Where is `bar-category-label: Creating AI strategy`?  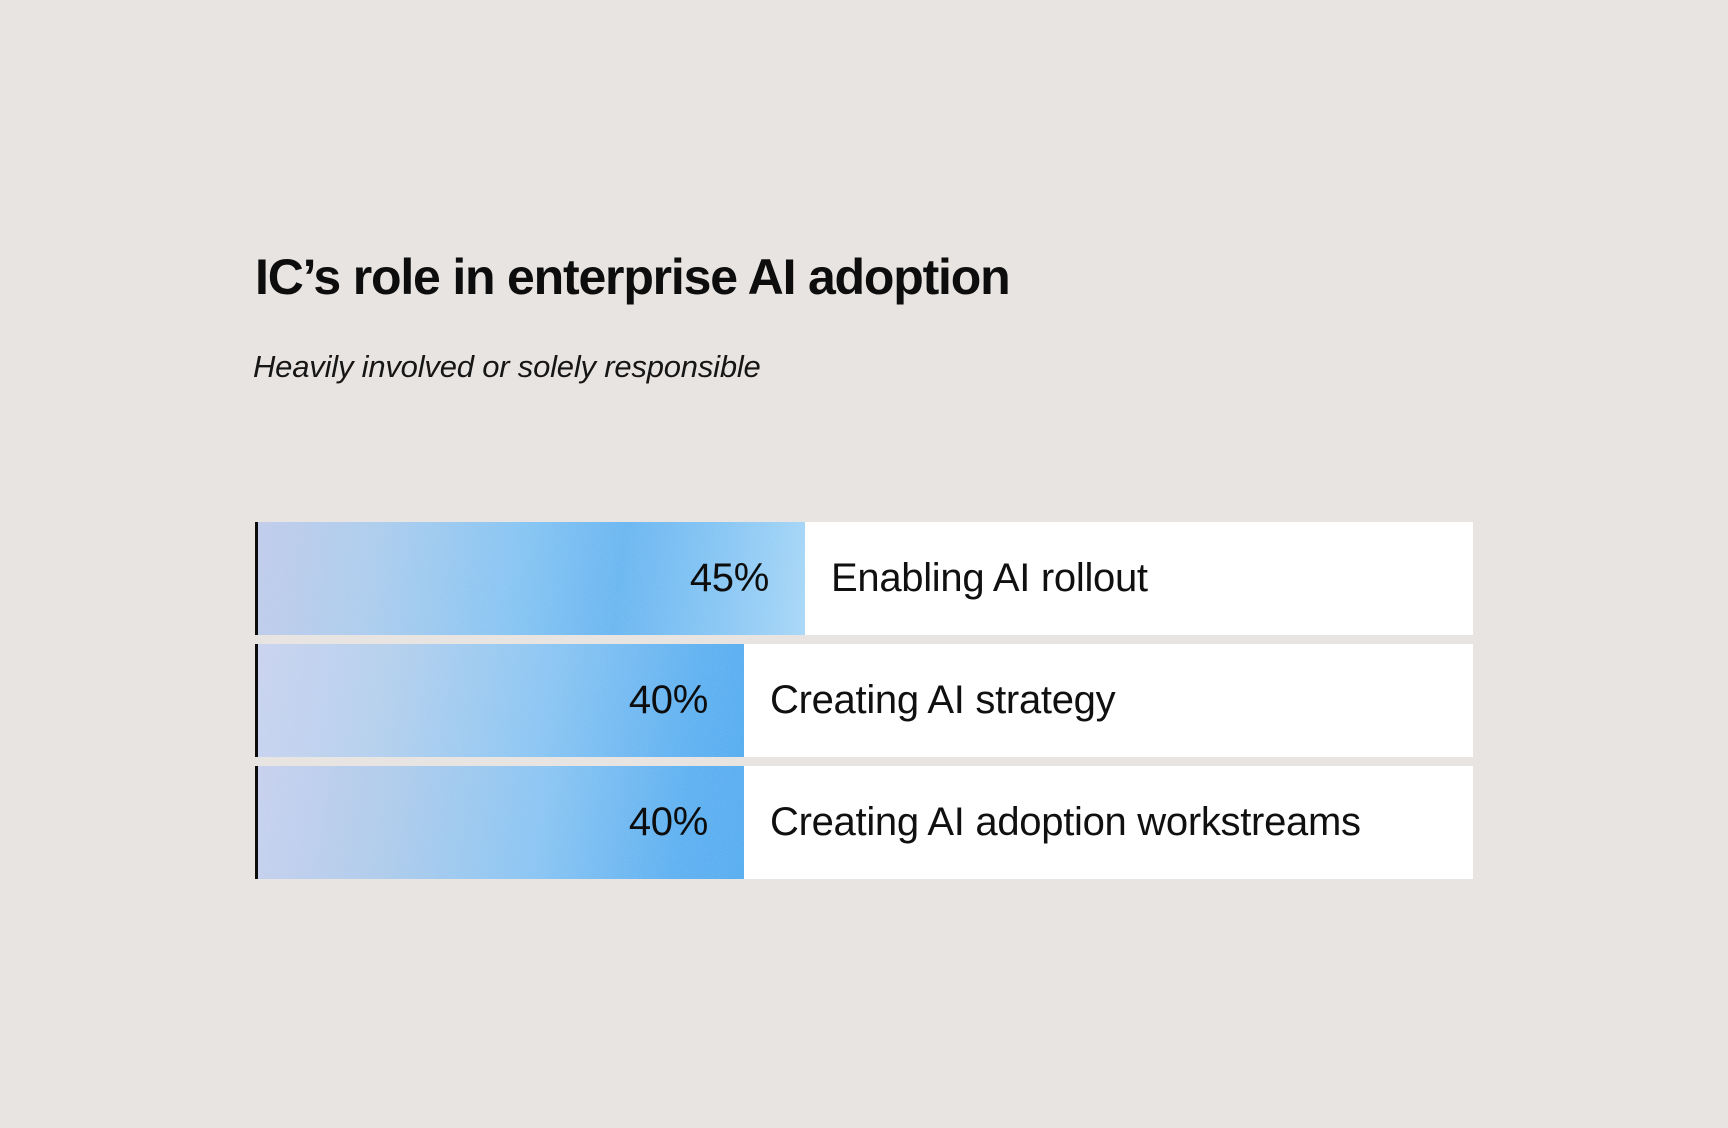 bar-category-label: Creating AI strategy is located at coordinates (943, 700).